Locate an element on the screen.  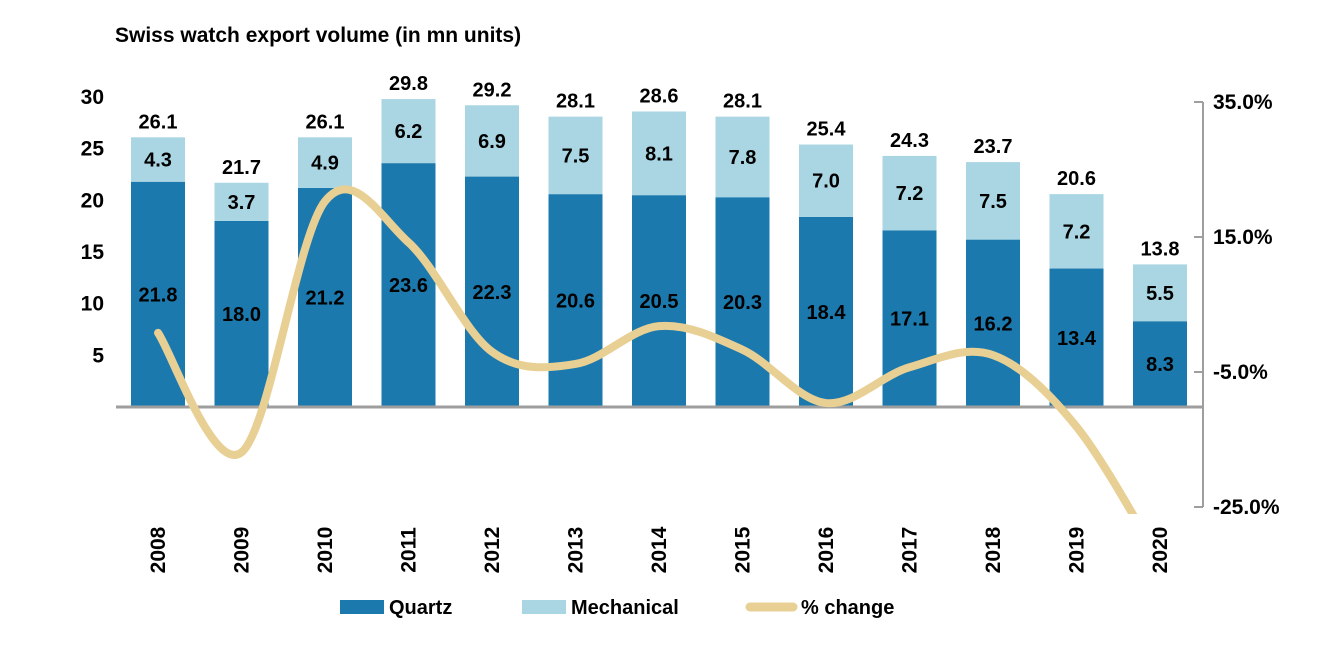
label-total-2019: 20.6 is located at coordinates (1076, 179).